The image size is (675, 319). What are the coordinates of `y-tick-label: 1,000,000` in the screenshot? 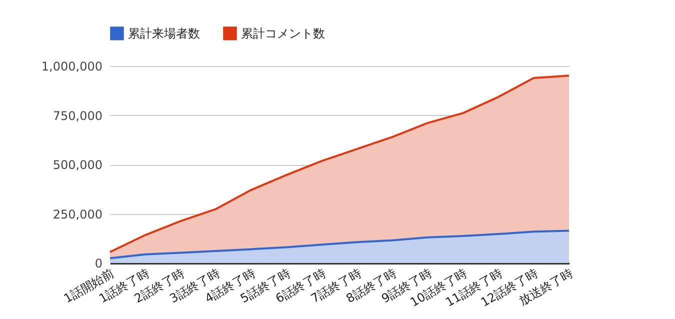 It's located at (71, 67).